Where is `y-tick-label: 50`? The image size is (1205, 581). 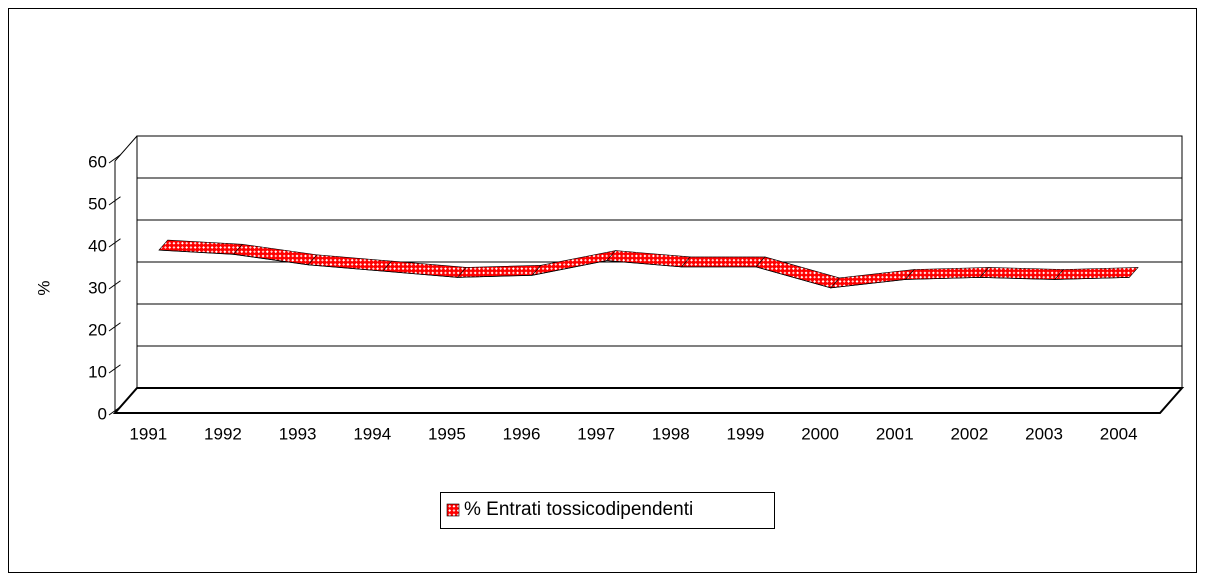
y-tick-label: 50 is located at coordinates (97, 203).